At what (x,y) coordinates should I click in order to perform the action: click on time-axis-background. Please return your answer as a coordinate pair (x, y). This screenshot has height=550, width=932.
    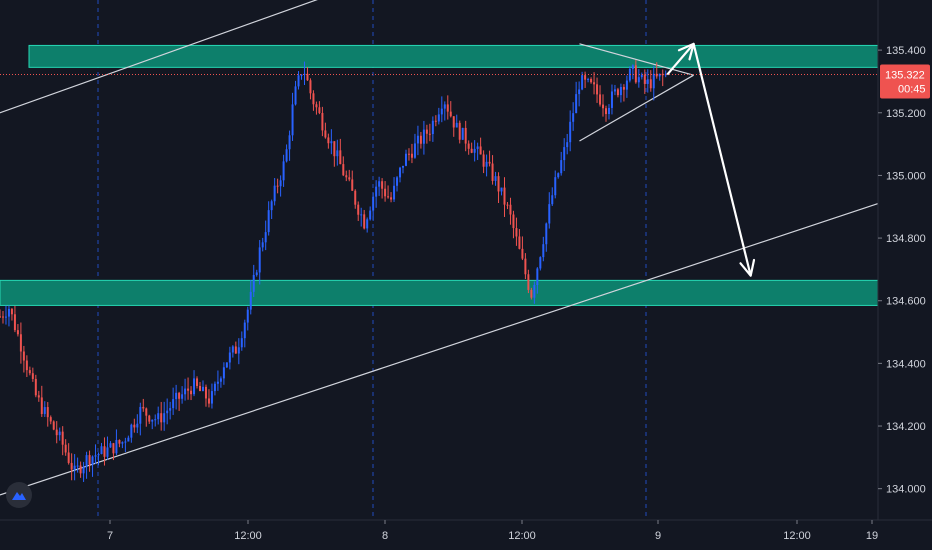
    Looking at the image, I should click on (466, 535).